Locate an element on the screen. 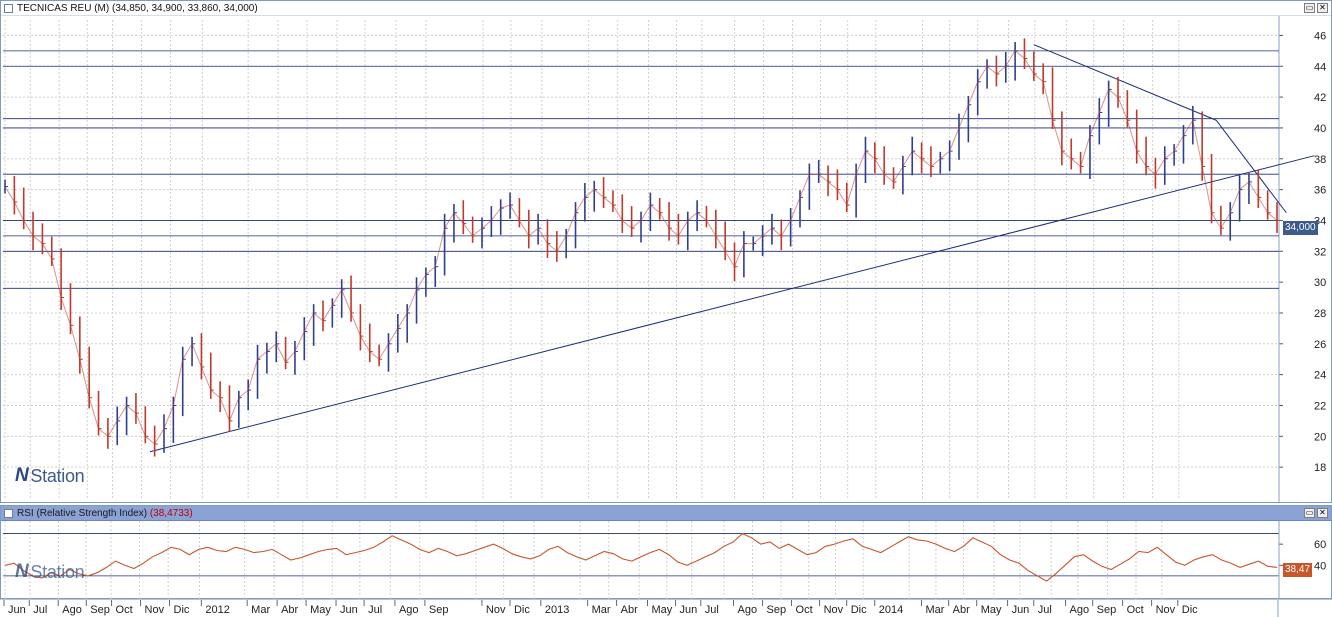 The width and height of the screenshot is (1332, 617). y-tick-label: 36 is located at coordinates (1320, 191).